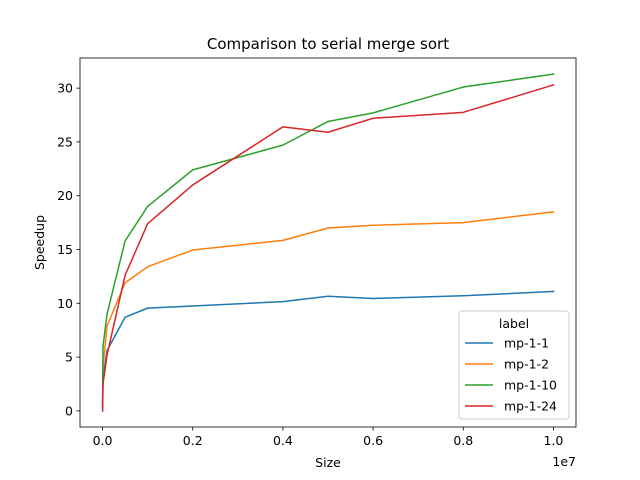 The image size is (640, 480). Describe the element at coordinates (103, 440) in the screenshot. I see `x-tick-label: 0.0` at that location.